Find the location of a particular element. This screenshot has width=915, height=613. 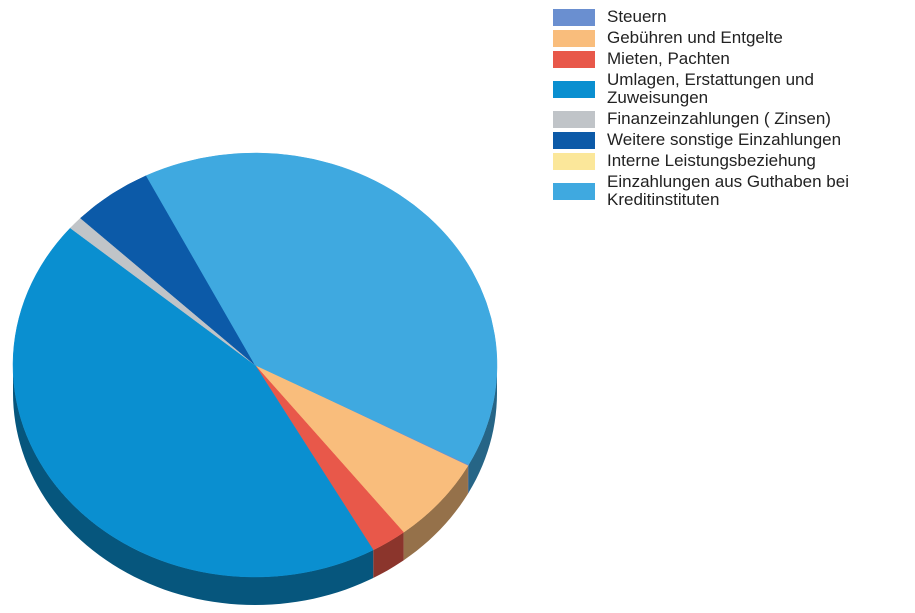

legend-item: Steuern is located at coordinates (733, 17).